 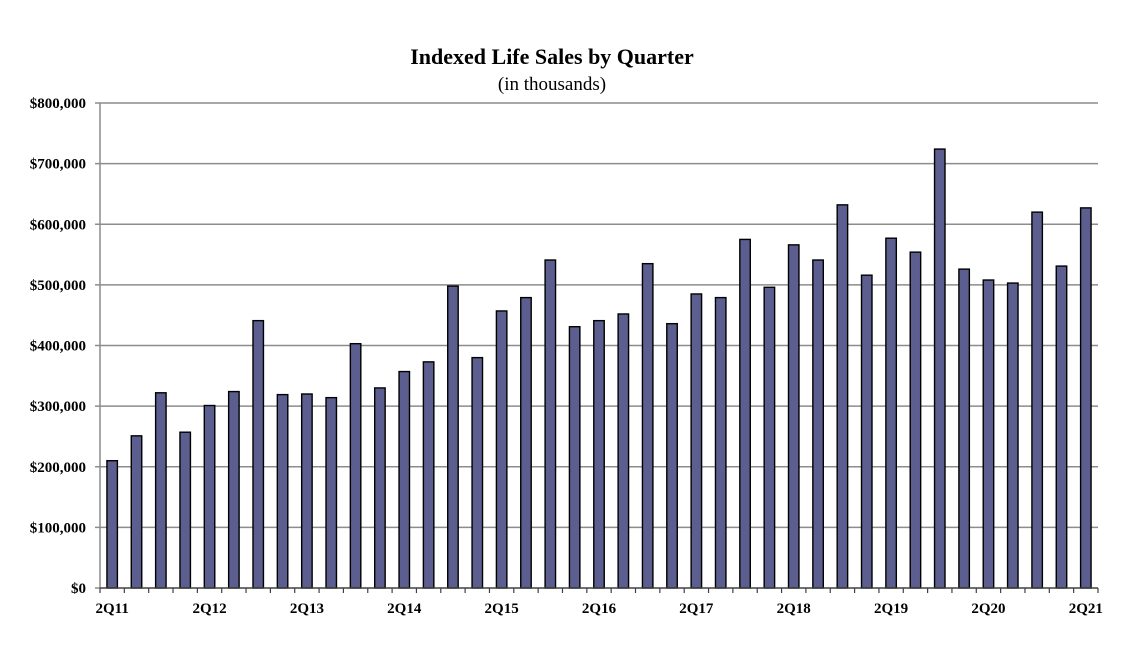 I want to click on bar-3Q13, so click(x=331, y=492).